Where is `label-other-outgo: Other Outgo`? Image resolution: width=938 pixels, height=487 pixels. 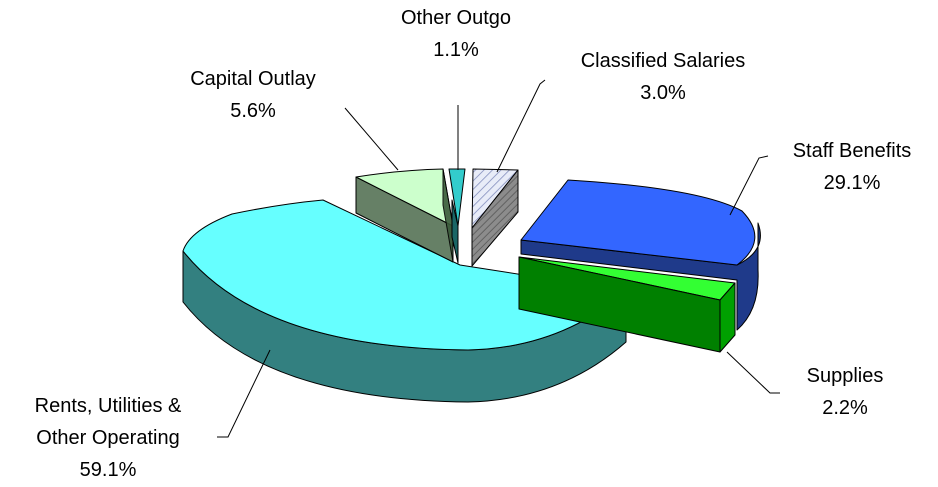
label-other-outgo: Other Outgo is located at coordinates (456, 18).